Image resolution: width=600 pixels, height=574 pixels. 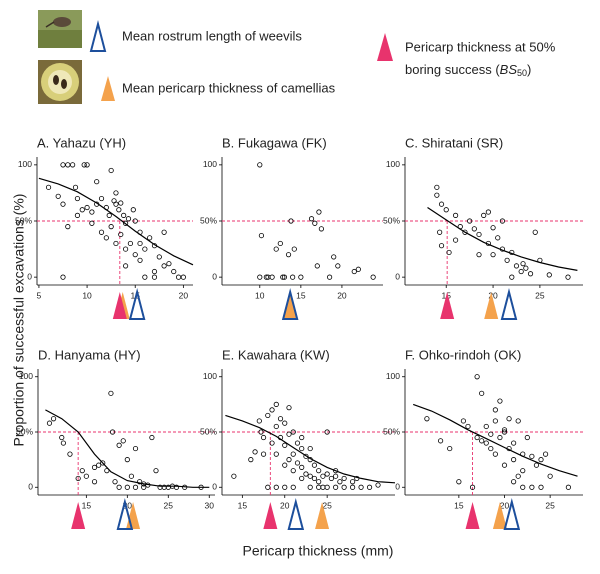 I want to click on panel-title: D. Hanyama (HY), so click(x=89, y=354).